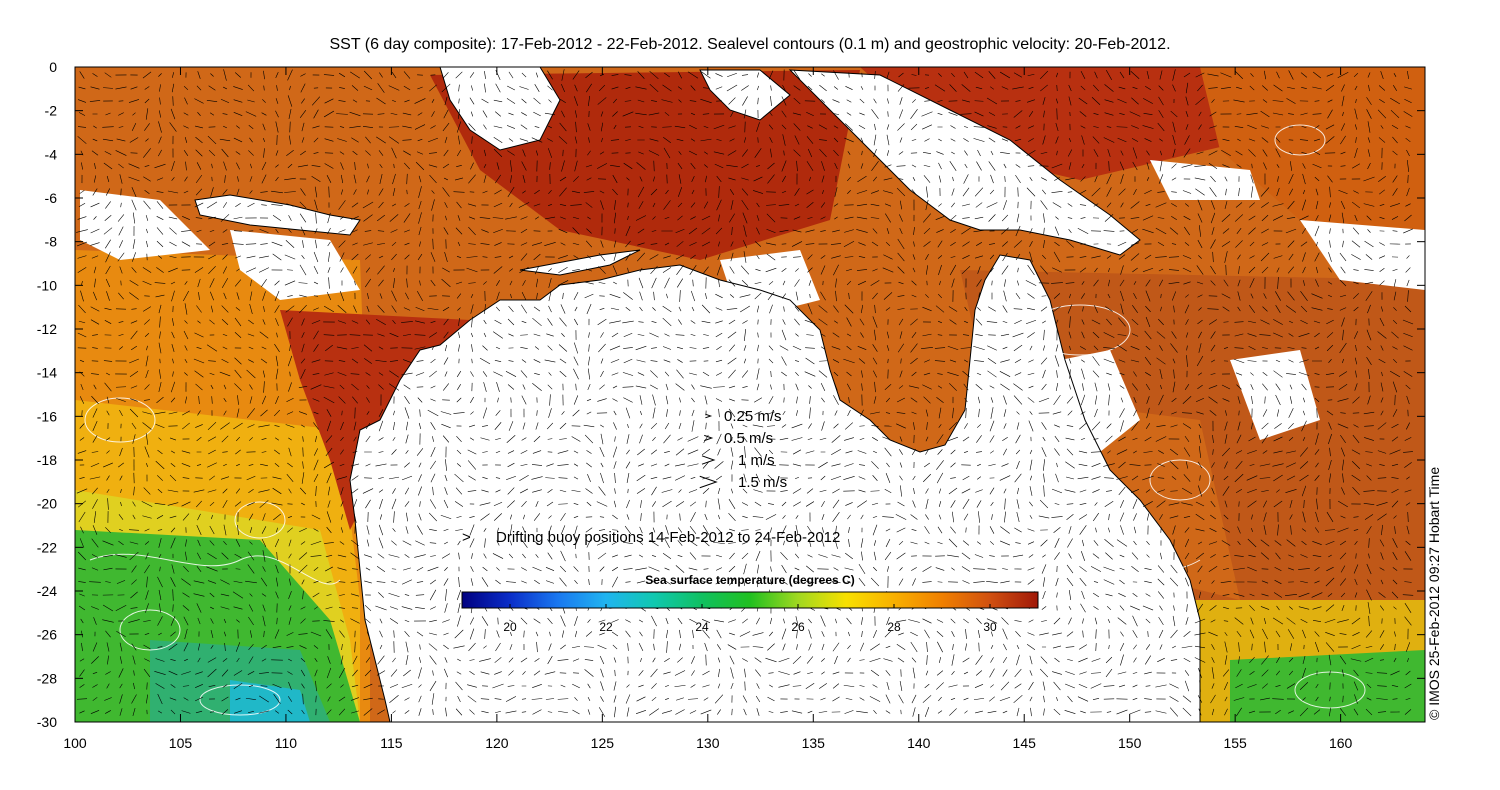 Image resolution: width=1500 pixels, height=790 pixels. What do you see at coordinates (750, 619) in the screenshot?
I see `colorbar-ticks: 20 22 24 26 28 30` at bounding box center [750, 619].